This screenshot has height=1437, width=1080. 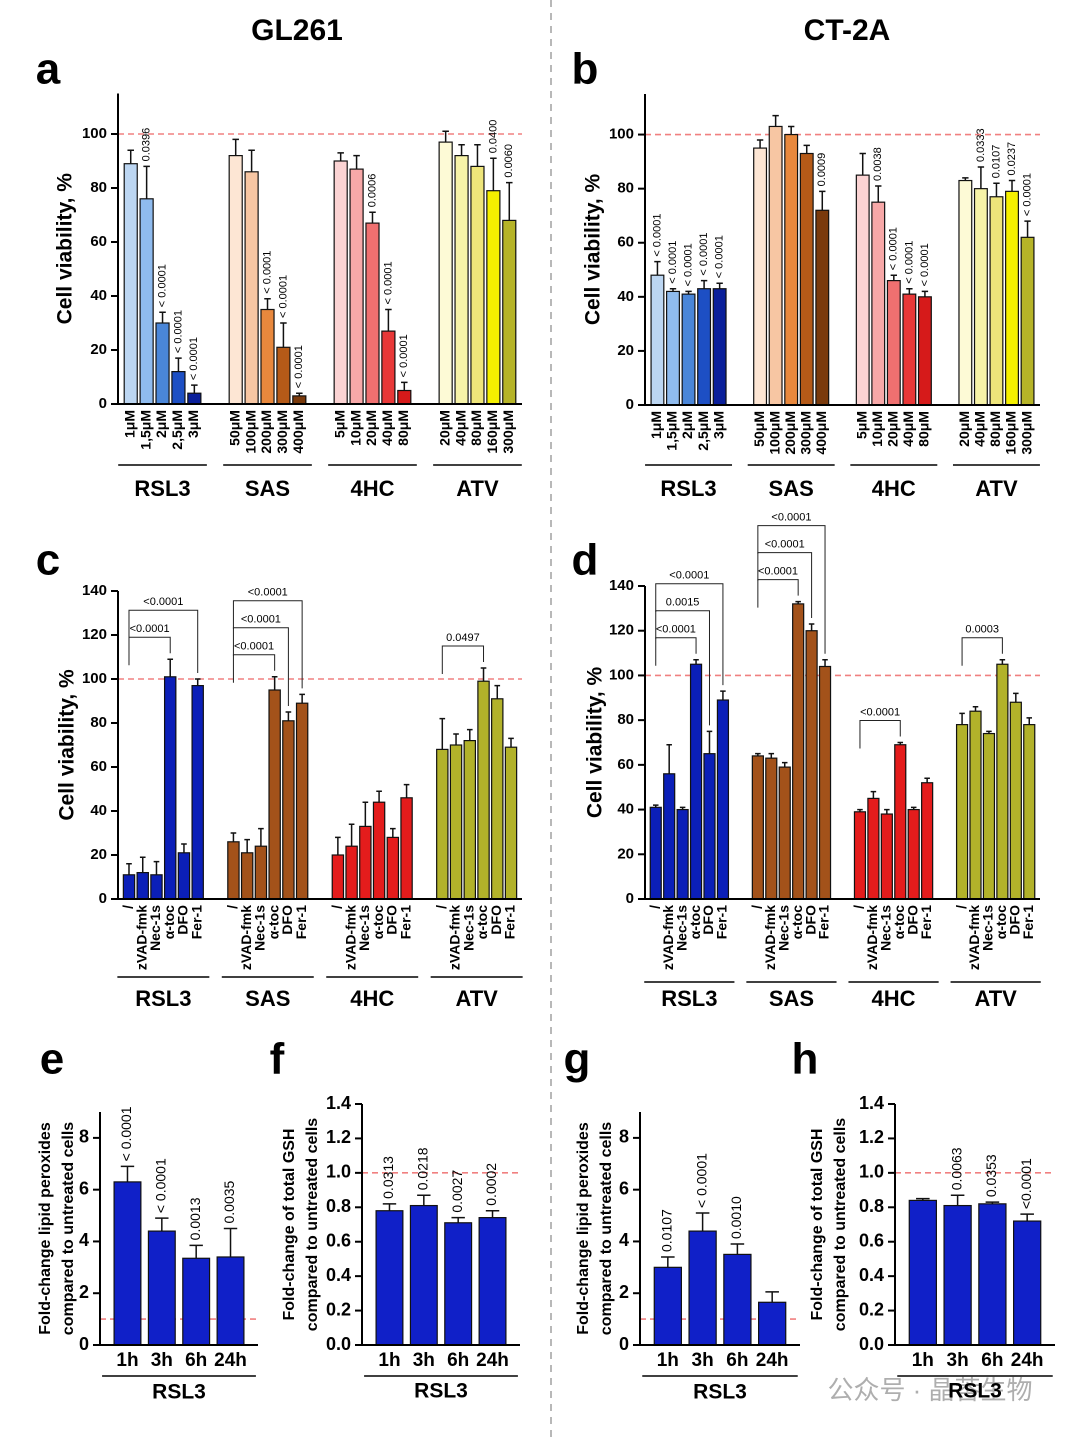 What do you see at coordinates (877, 429) in the screenshot?
I see `x-tick-label: 10μM` at bounding box center [877, 429].